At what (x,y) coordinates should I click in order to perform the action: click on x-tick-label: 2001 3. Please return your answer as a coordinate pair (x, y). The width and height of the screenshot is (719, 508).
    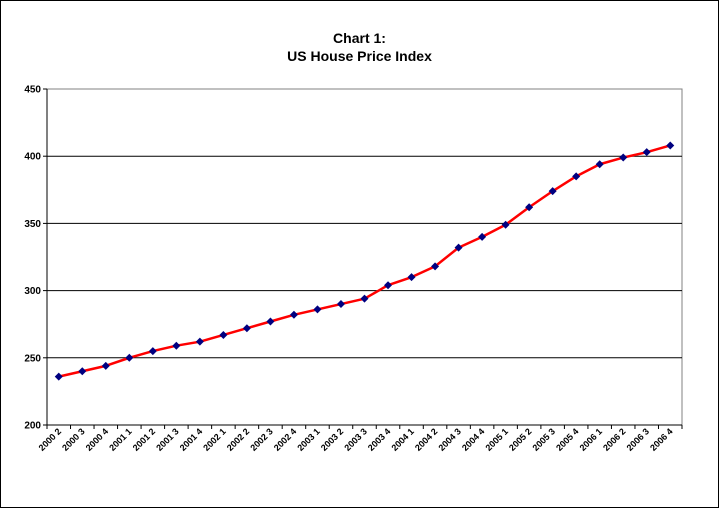
    Looking at the image, I should click on (167, 439).